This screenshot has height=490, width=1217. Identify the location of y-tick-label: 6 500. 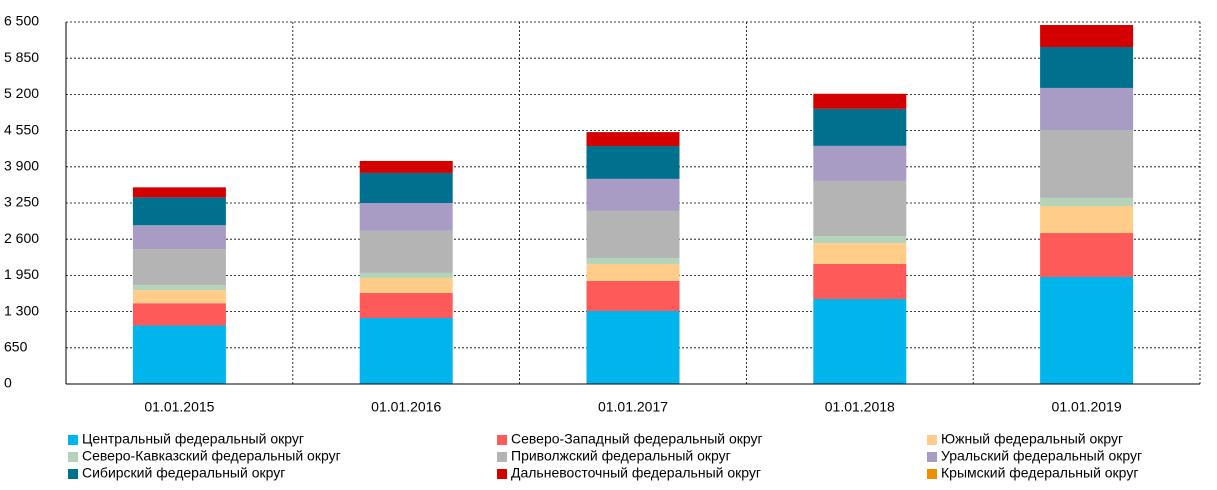
(21, 21).